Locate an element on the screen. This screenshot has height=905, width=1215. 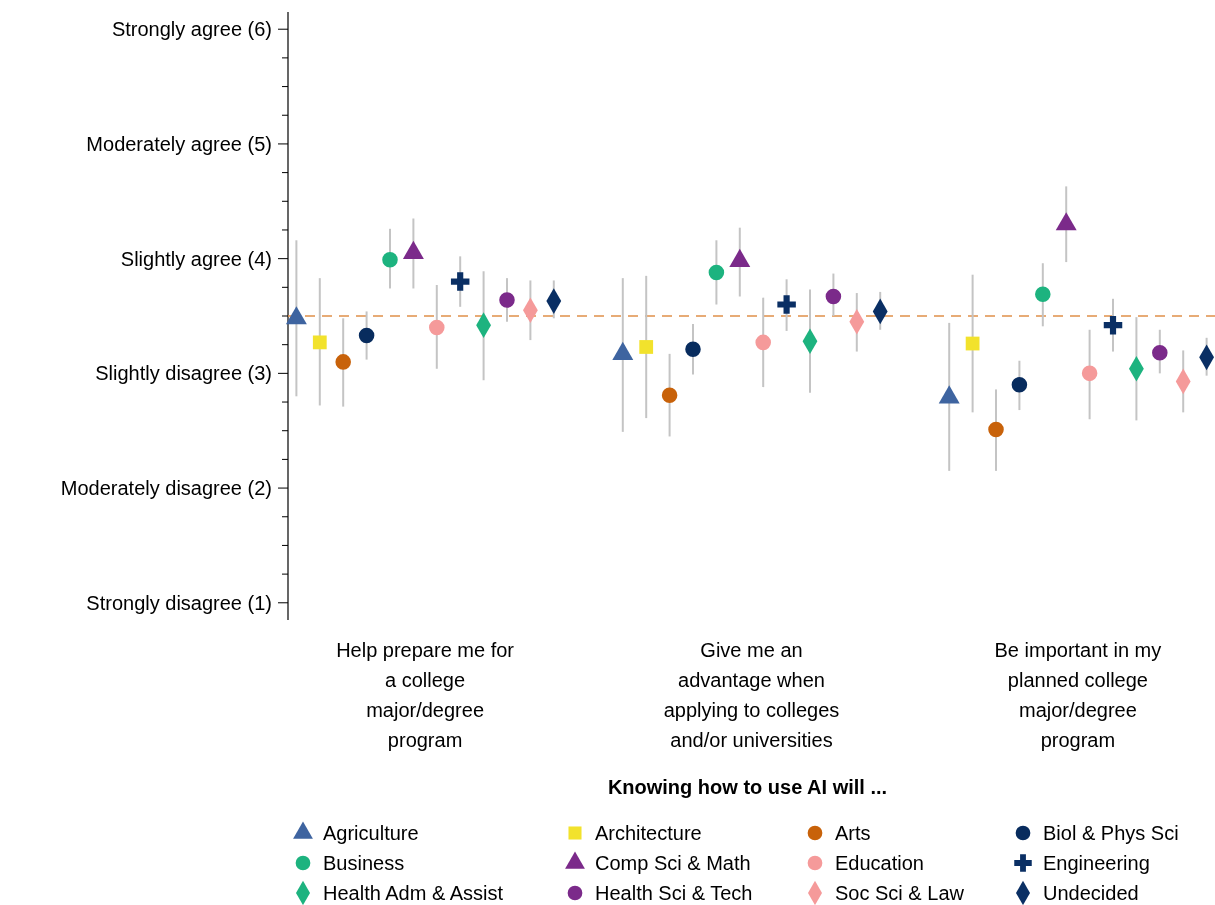
x-tick-label: Give me an advantage when applying to colleges and/or universities is located at coordinates (751, 695).